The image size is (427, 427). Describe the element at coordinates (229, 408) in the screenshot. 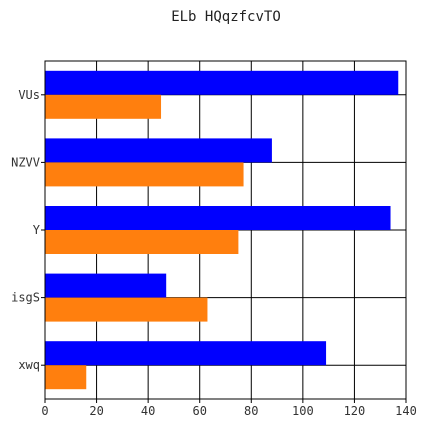

I see `x-axis-ticks: 0 20 40 60 80 100 120 140` at that location.